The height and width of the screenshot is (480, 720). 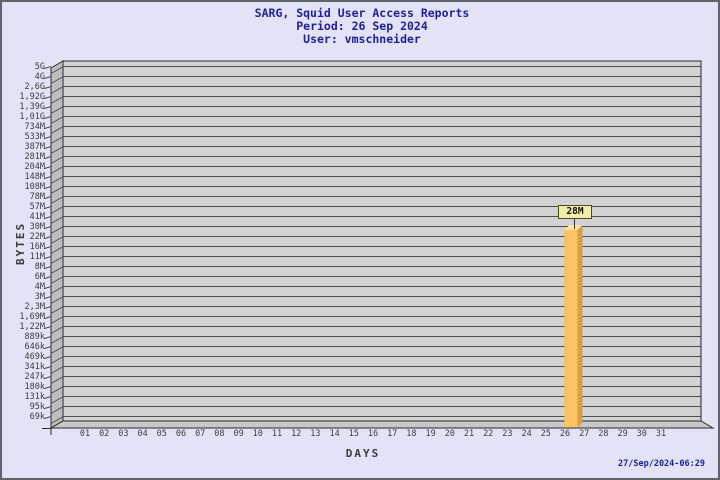 I want to click on x-tick-label: 02, so click(x=104, y=434).